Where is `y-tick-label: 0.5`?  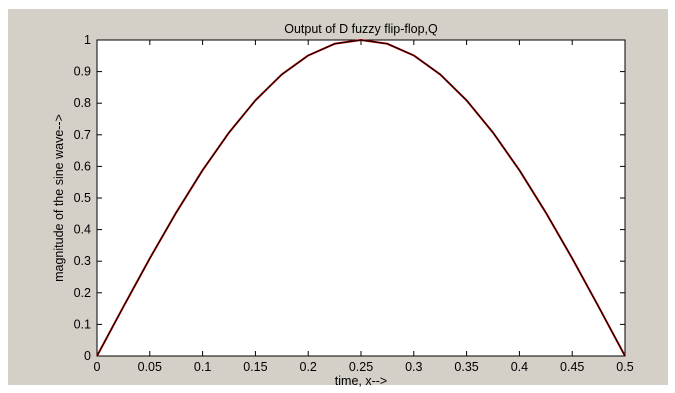 y-tick-label: 0.5 is located at coordinates (82, 198).